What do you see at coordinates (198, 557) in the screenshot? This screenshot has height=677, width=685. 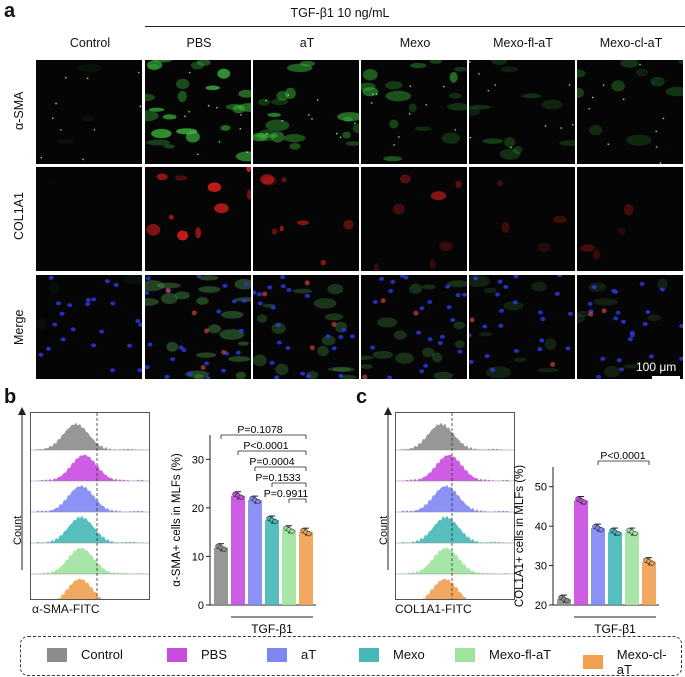 I see `y-tick-label: 10` at bounding box center [198, 557].